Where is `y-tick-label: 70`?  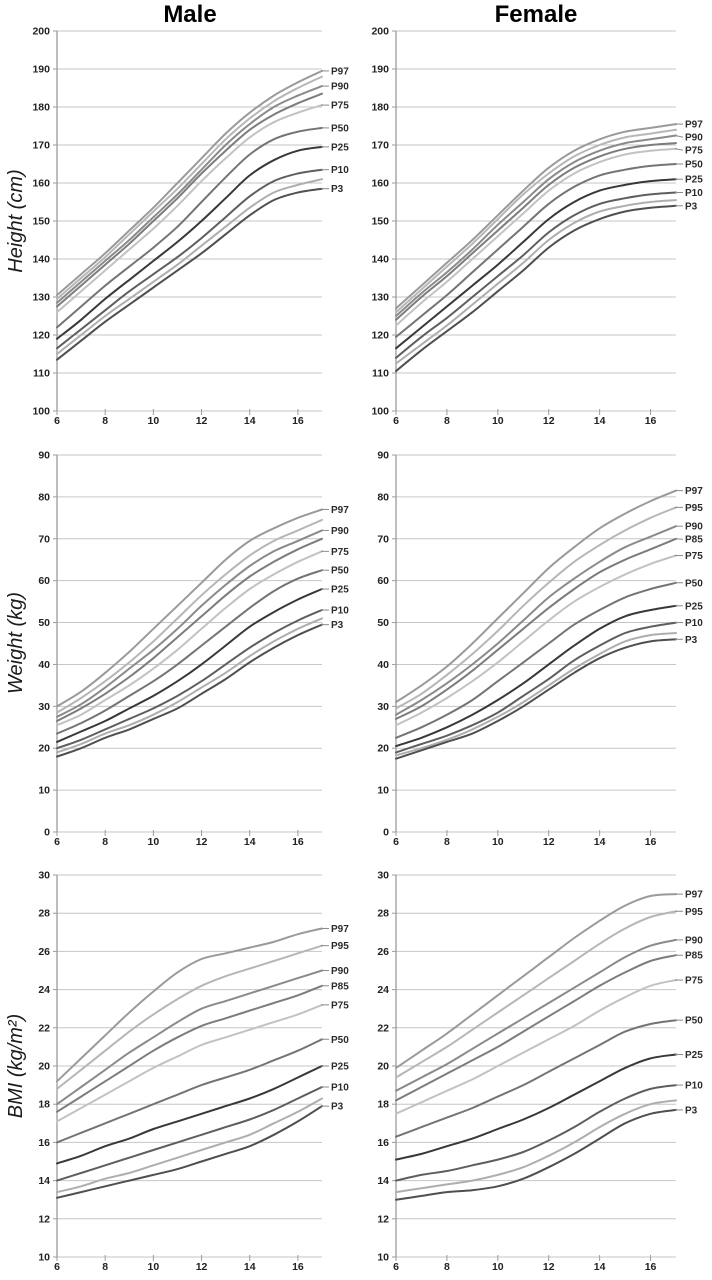
y-tick-label: 70 is located at coordinates (383, 539).